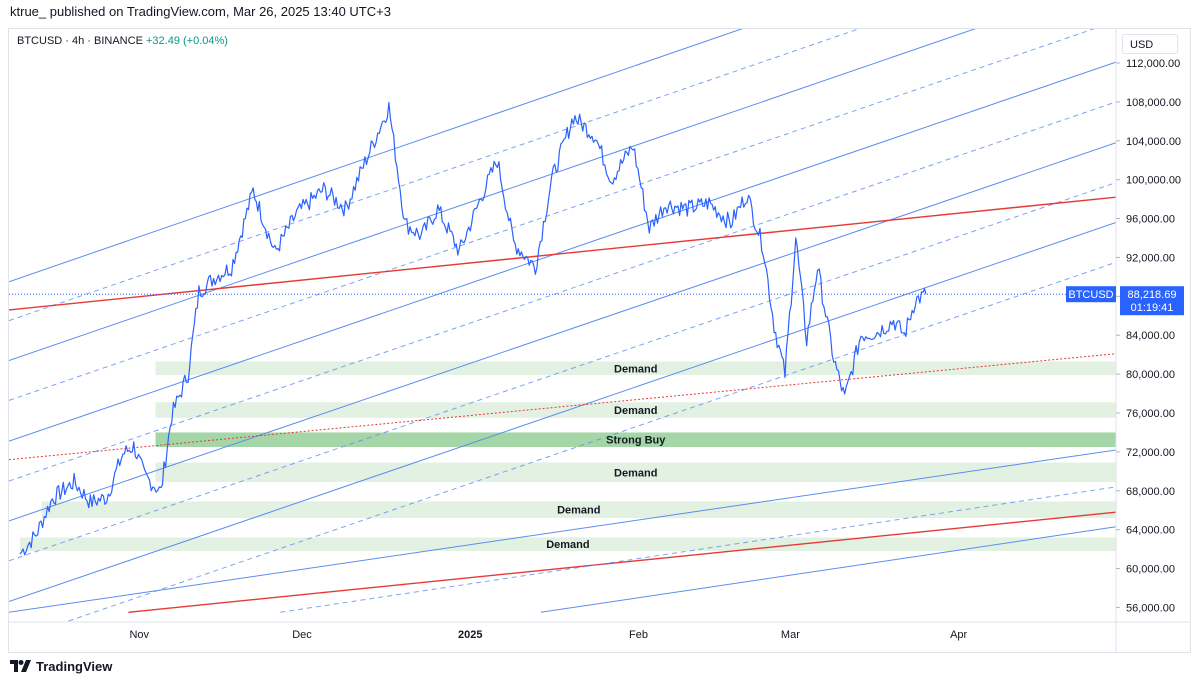 This screenshot has width=1200, height=683. What do you see at coordinates (1150, 531) in the screenshot?
I see `y-tick-label: 64,000.00` at bounding box center [1150, 531].